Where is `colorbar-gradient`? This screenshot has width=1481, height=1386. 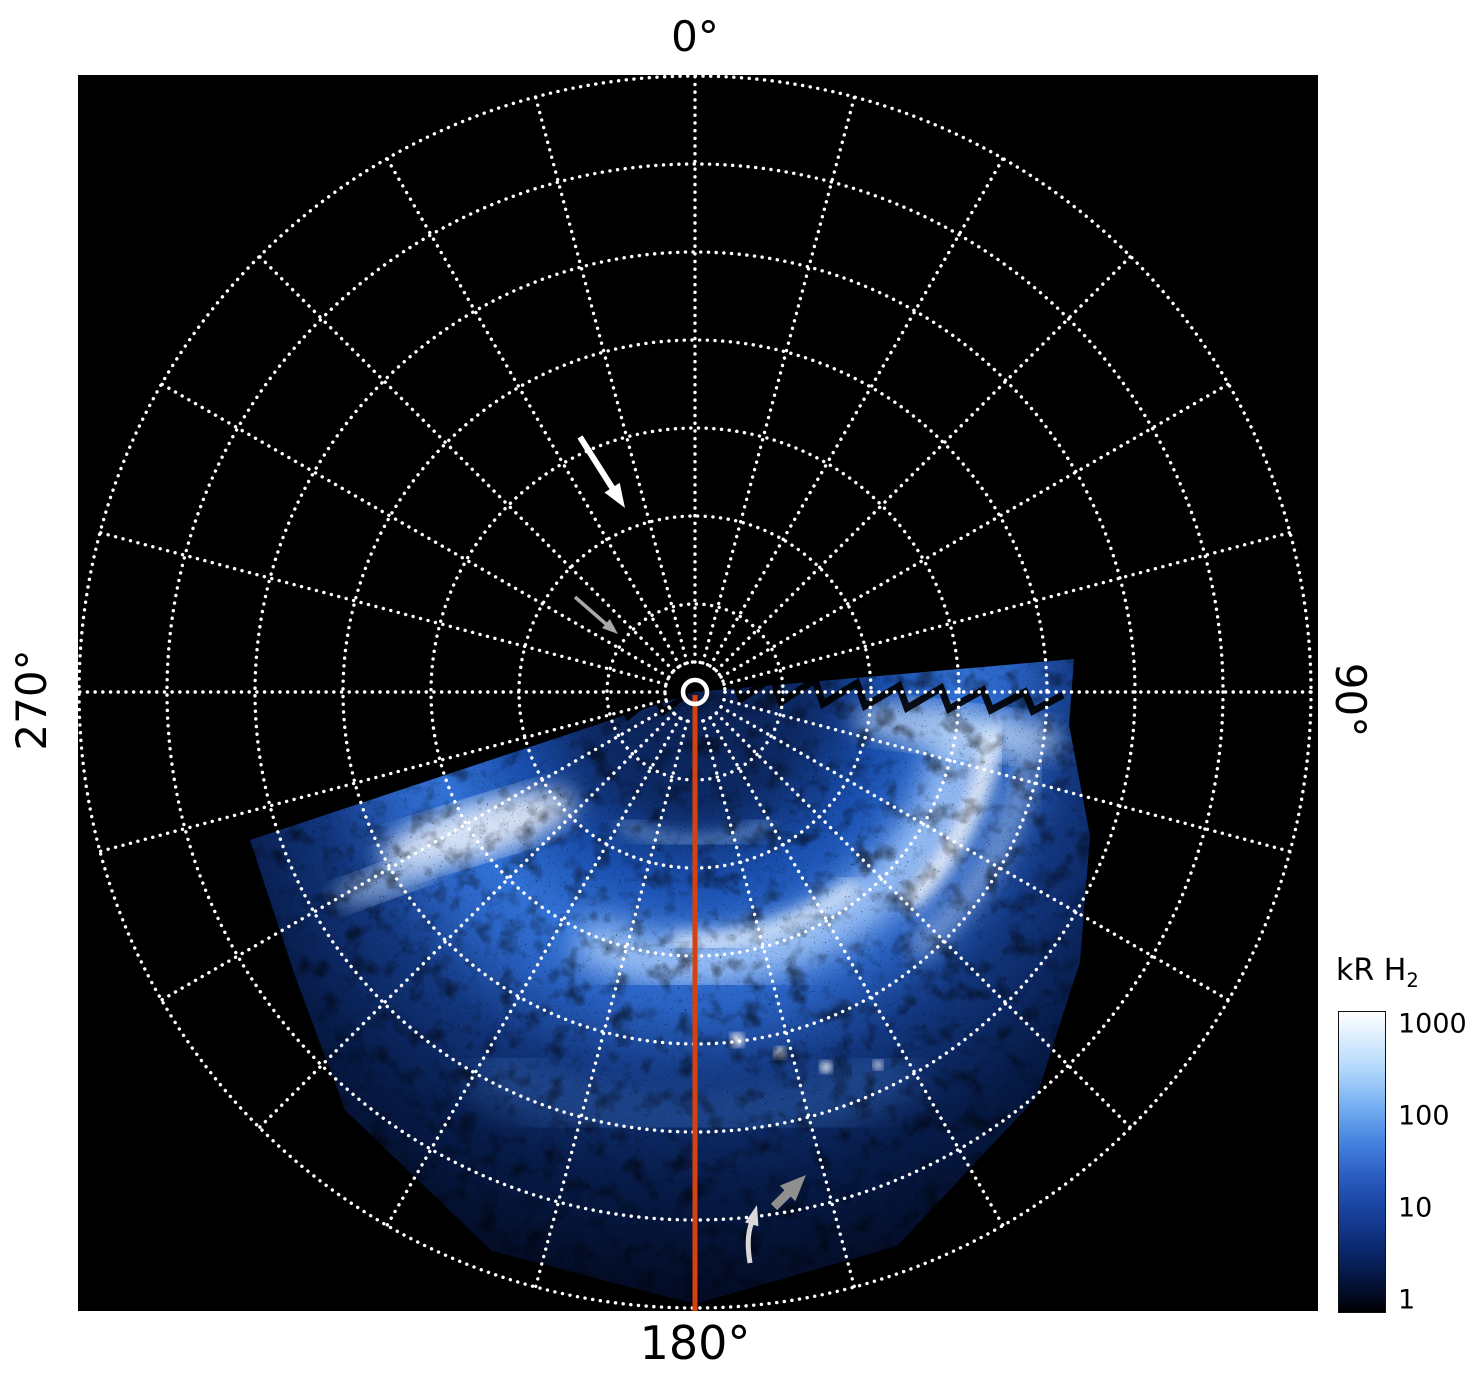 colorbar-gradient is located at coordinates (1362, 1162).